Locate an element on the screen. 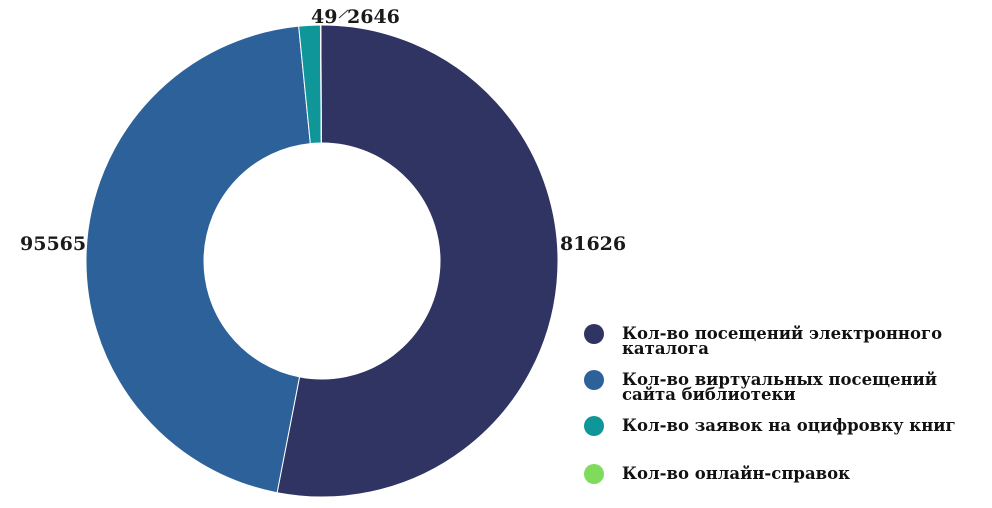 Image resolution: width=992 pixels, height=508 pixels. legend-swatch-electronic-catalog is located at coordinates (594, 334).